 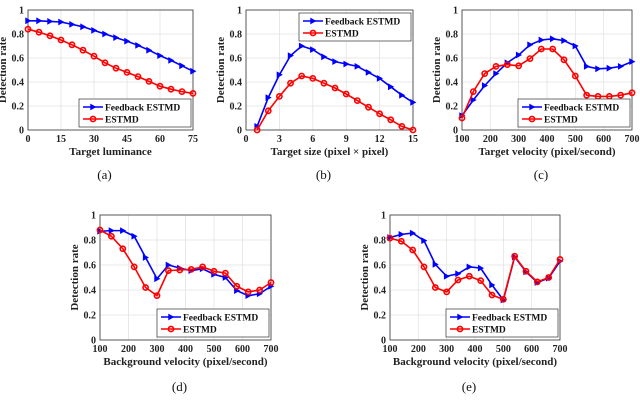 I want to click on x-tick-label: 12, so click(x=380, y=139).